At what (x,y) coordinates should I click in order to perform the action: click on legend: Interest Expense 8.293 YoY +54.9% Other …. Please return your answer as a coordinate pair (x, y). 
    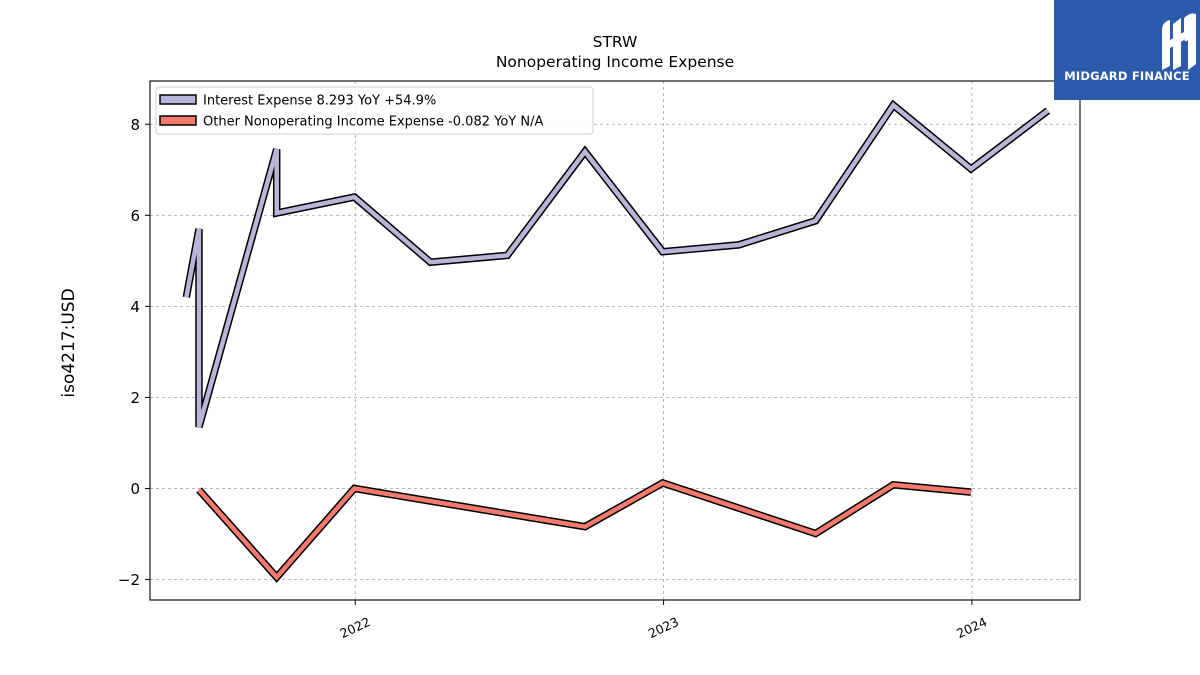
    Looking at the image, I should click on (374, 110).